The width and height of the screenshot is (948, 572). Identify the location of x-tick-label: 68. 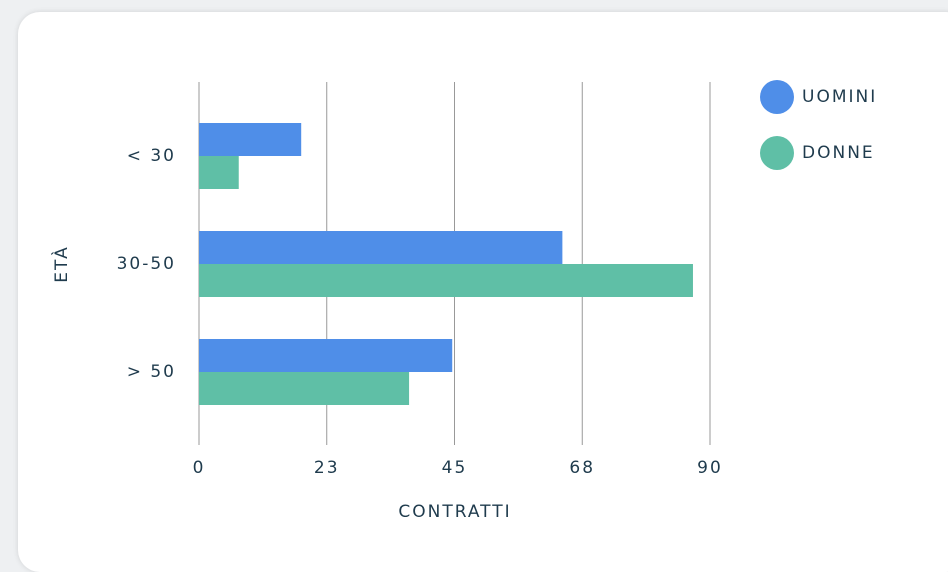
(582, 468).